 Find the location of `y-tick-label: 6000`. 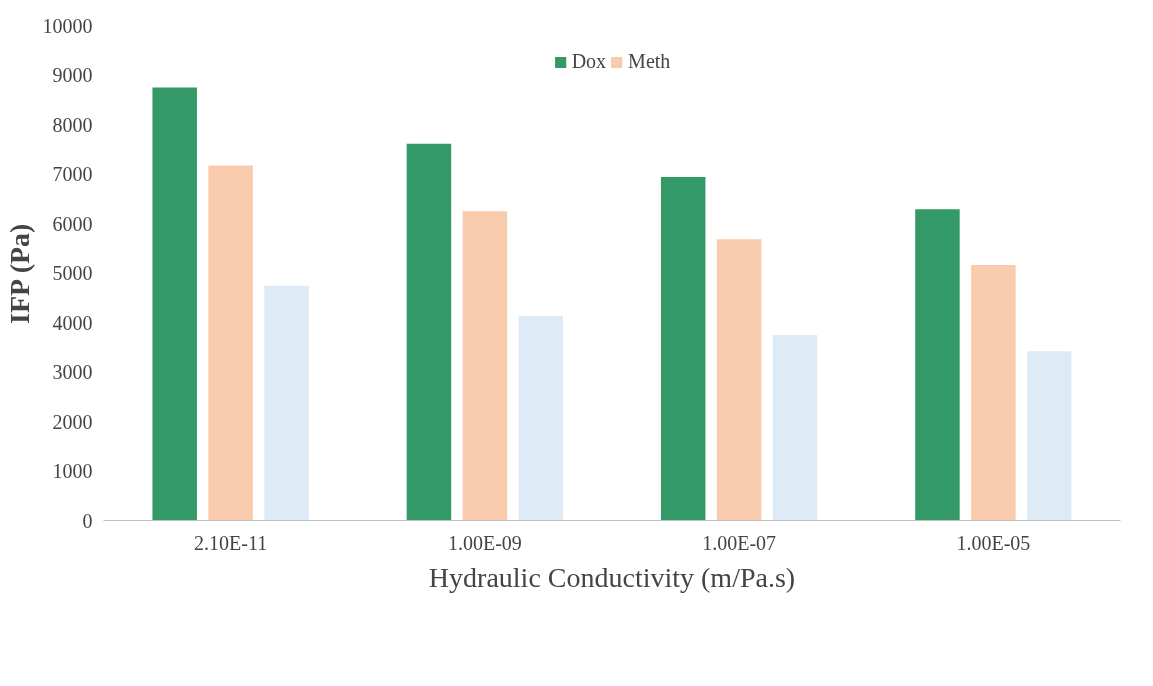

y-tick-label: 6000 is located at coordinates (72, 223).